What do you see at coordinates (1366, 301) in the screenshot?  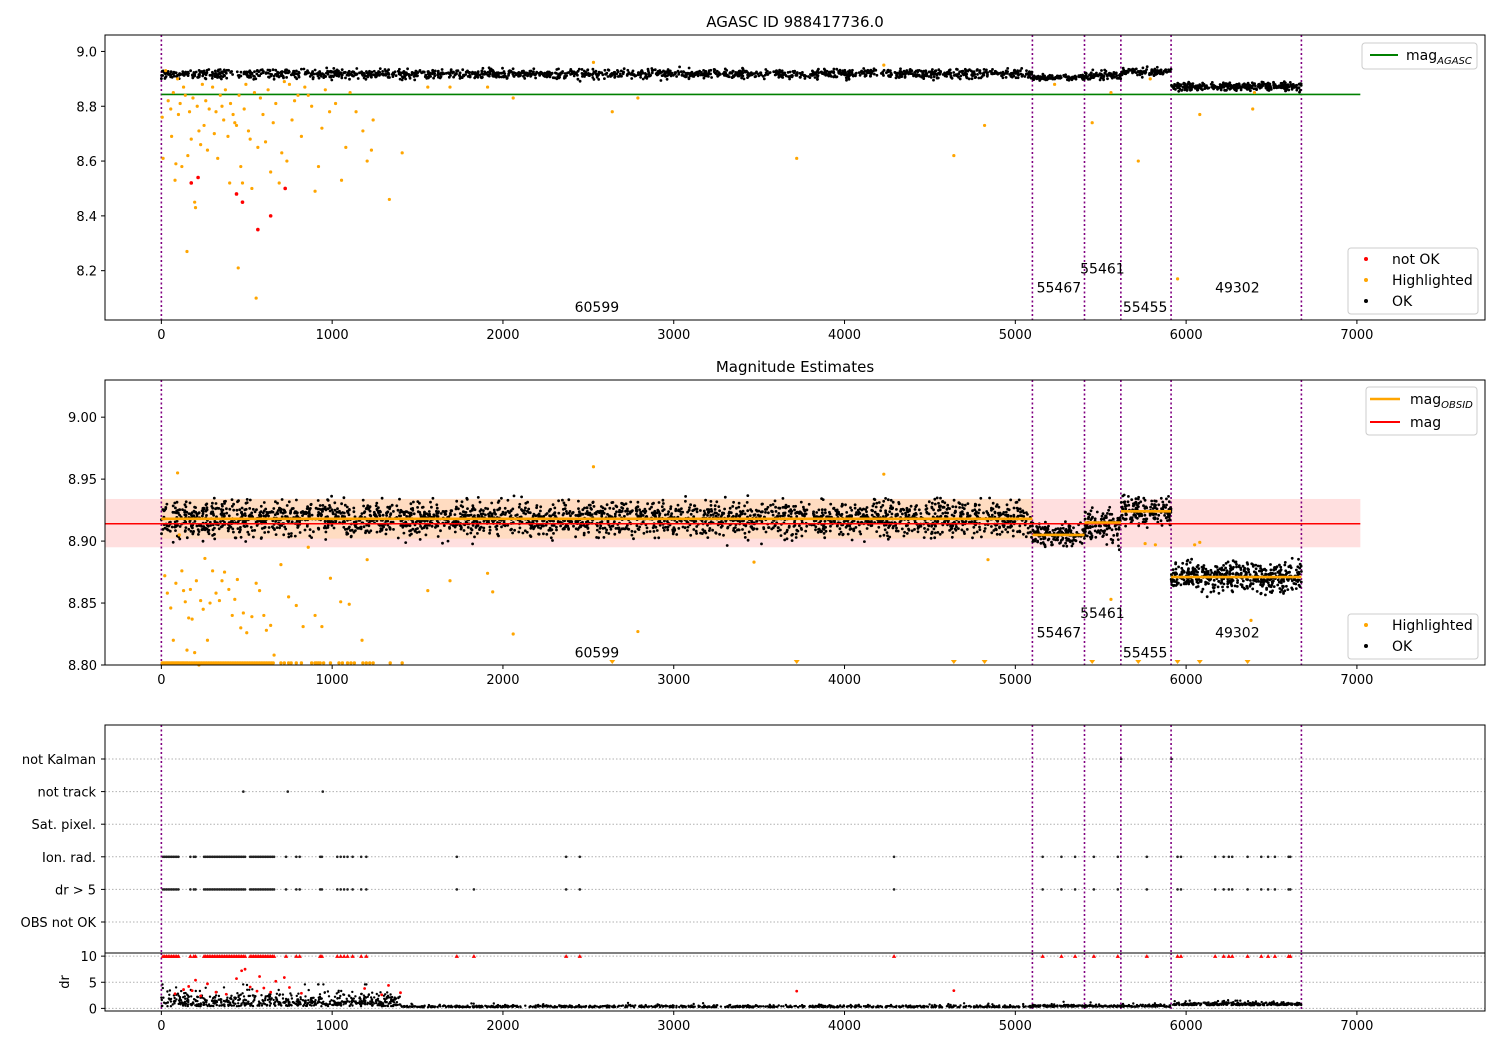 I see `ok-legend-marker` at bounding box center [1366, 301].